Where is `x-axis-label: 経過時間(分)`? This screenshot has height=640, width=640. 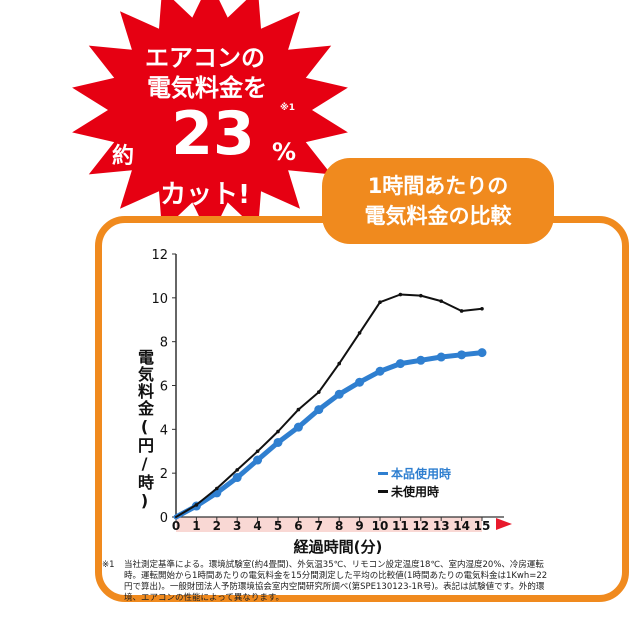
x-axis-label: 経過時間(分) is located at coordinates (338, 547).